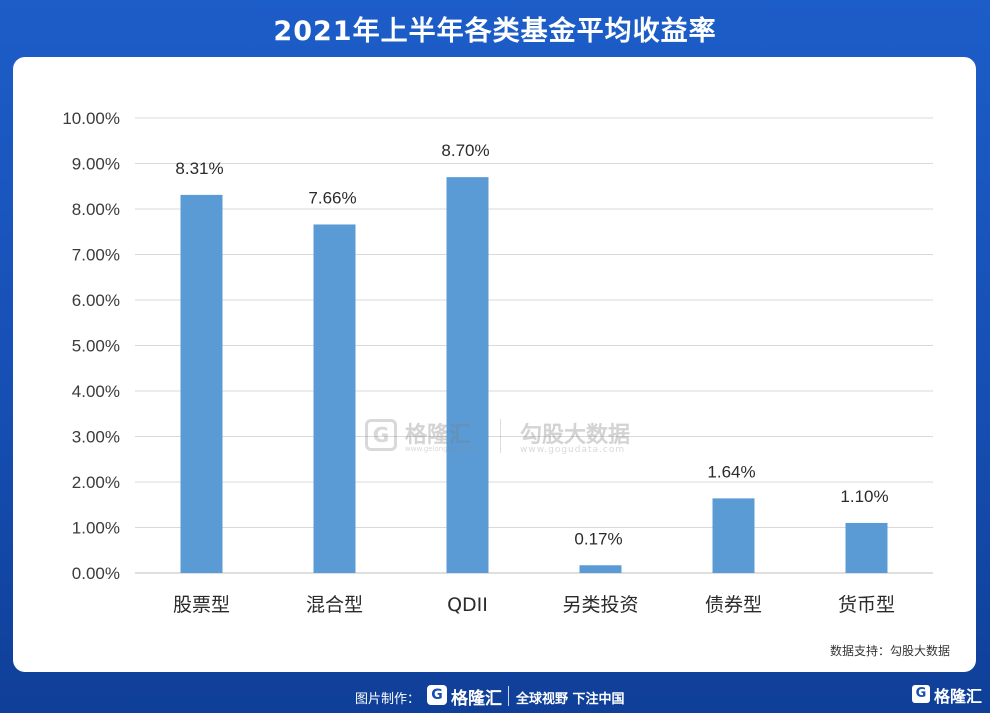 Image resolution: width=990 pixels, height=713 pixels. What do you see at coordinates (731, 471) in the screenshot?
I see `data-label: 1.64%` at bounding box center [731, 471].